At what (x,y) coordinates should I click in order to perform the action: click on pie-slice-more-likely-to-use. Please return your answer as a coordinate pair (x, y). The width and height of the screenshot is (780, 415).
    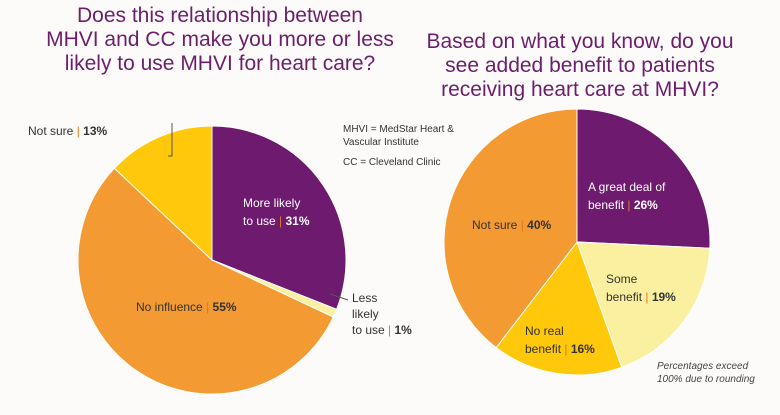
    Looking at the image, I should click on (279, 217).